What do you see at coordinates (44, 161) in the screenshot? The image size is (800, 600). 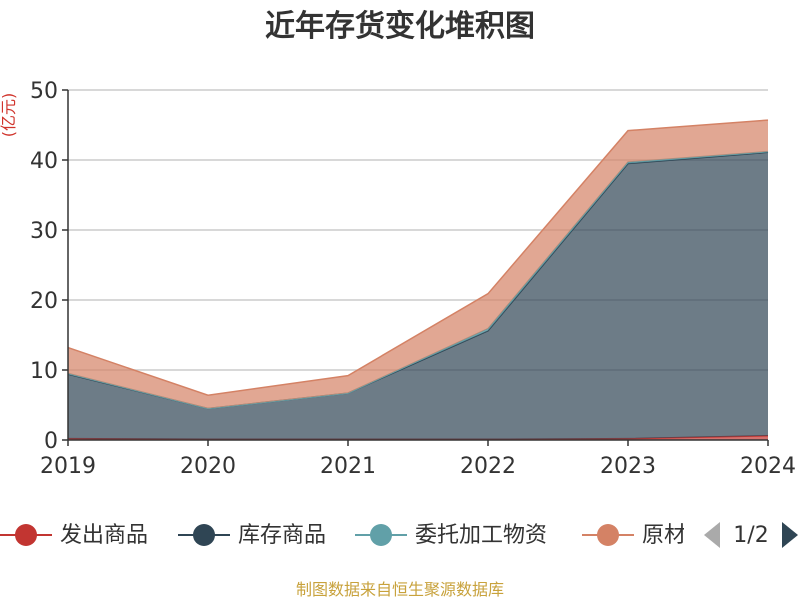 I see `y-tick-label: 40` at bounding box center [44, 161].